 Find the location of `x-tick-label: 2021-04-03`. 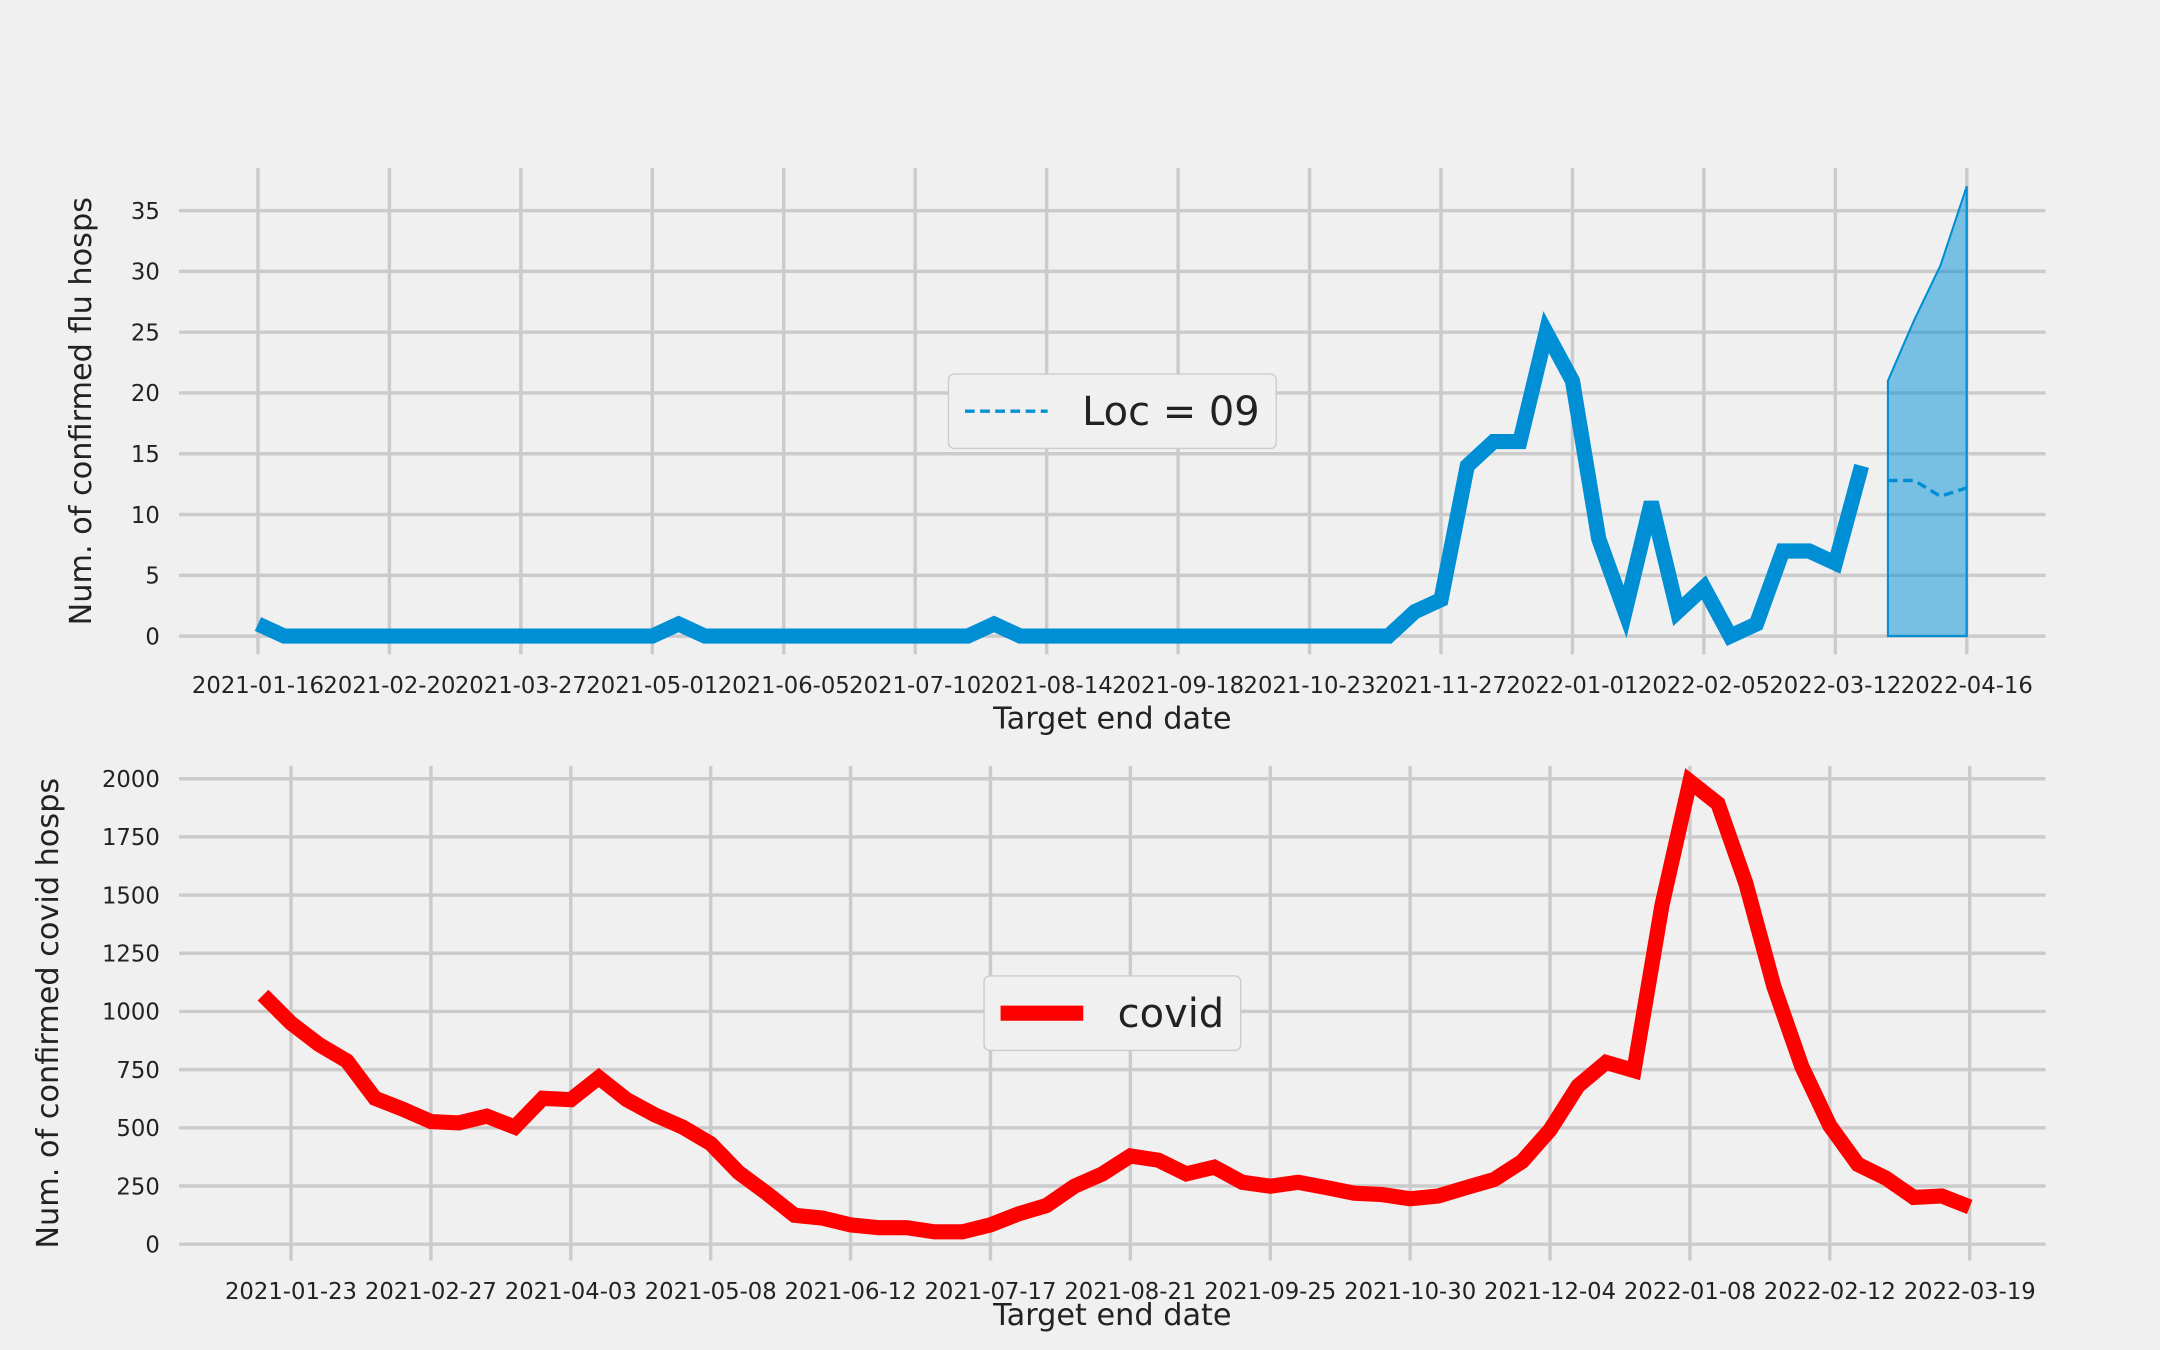

x-tick-label: 2021-04-03 is located at coordinates (571, 1292).